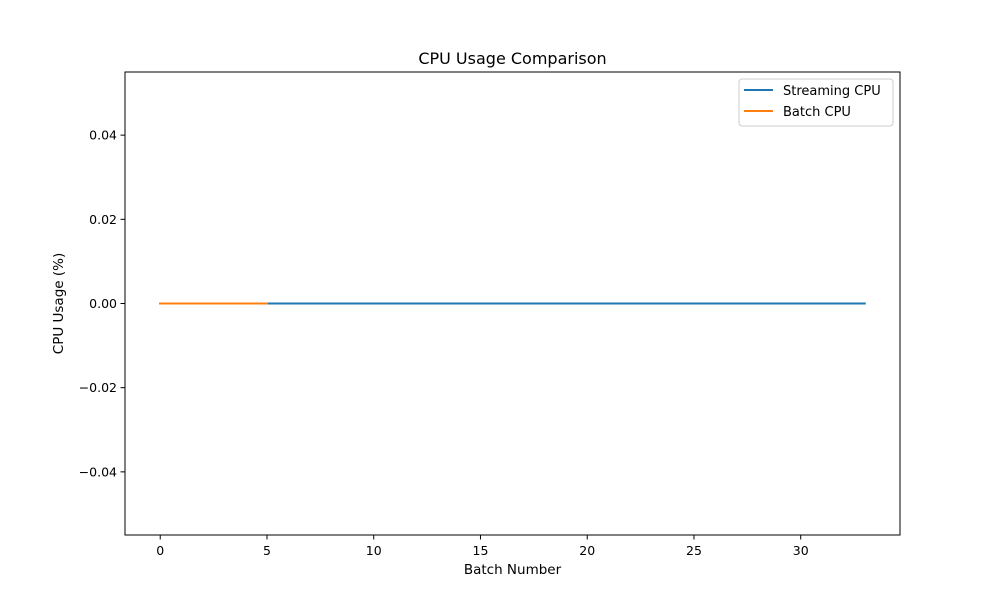  Describe the element at coordinates (374, 550) in the screenshot. I see `x-tick-label: 10` at that location.